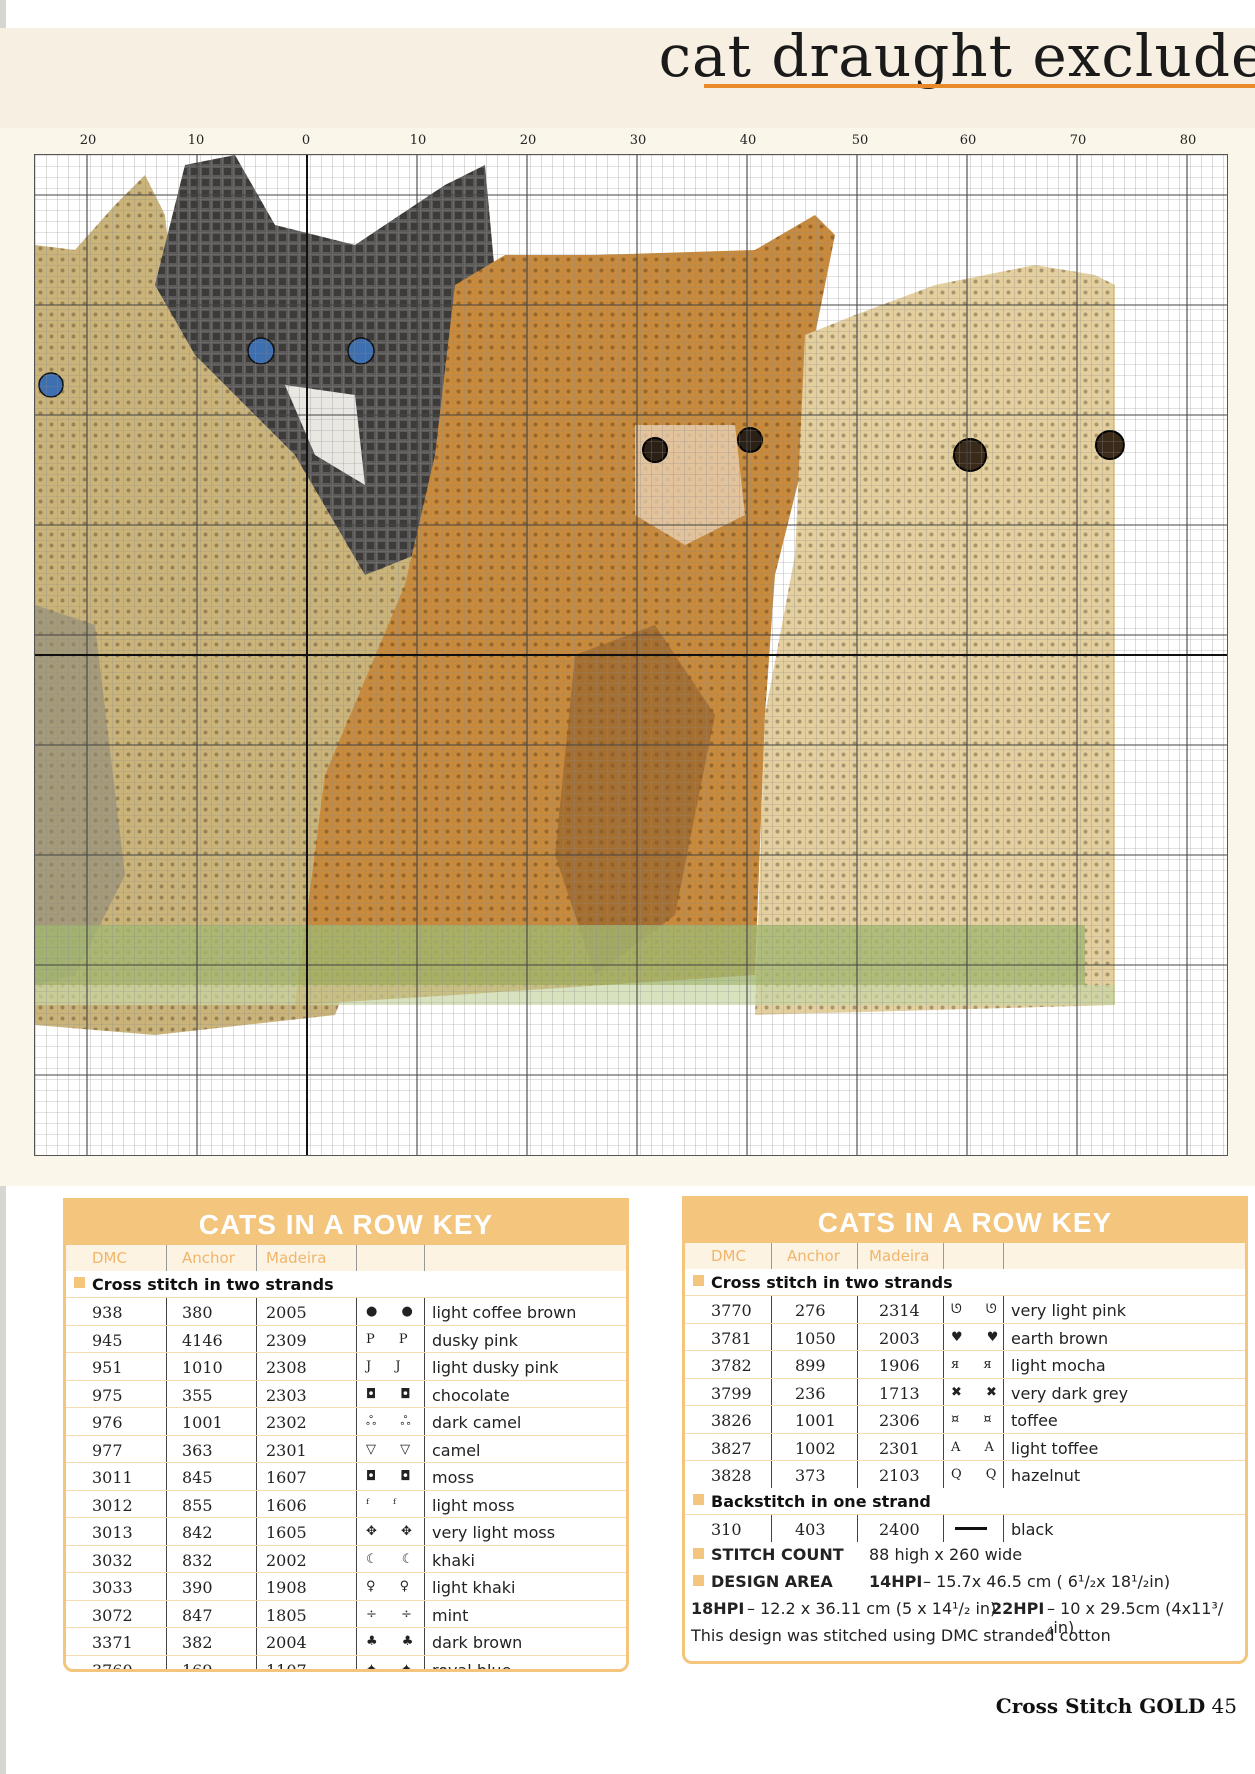 The width and height of the screenshot is (1255, 1774). What do you see at coordinates (346, 1641) in the screenshot?
I see `key-row: 3371 382 2004 ♣ ♣ dark brown` at bounding box center [346, 1641].